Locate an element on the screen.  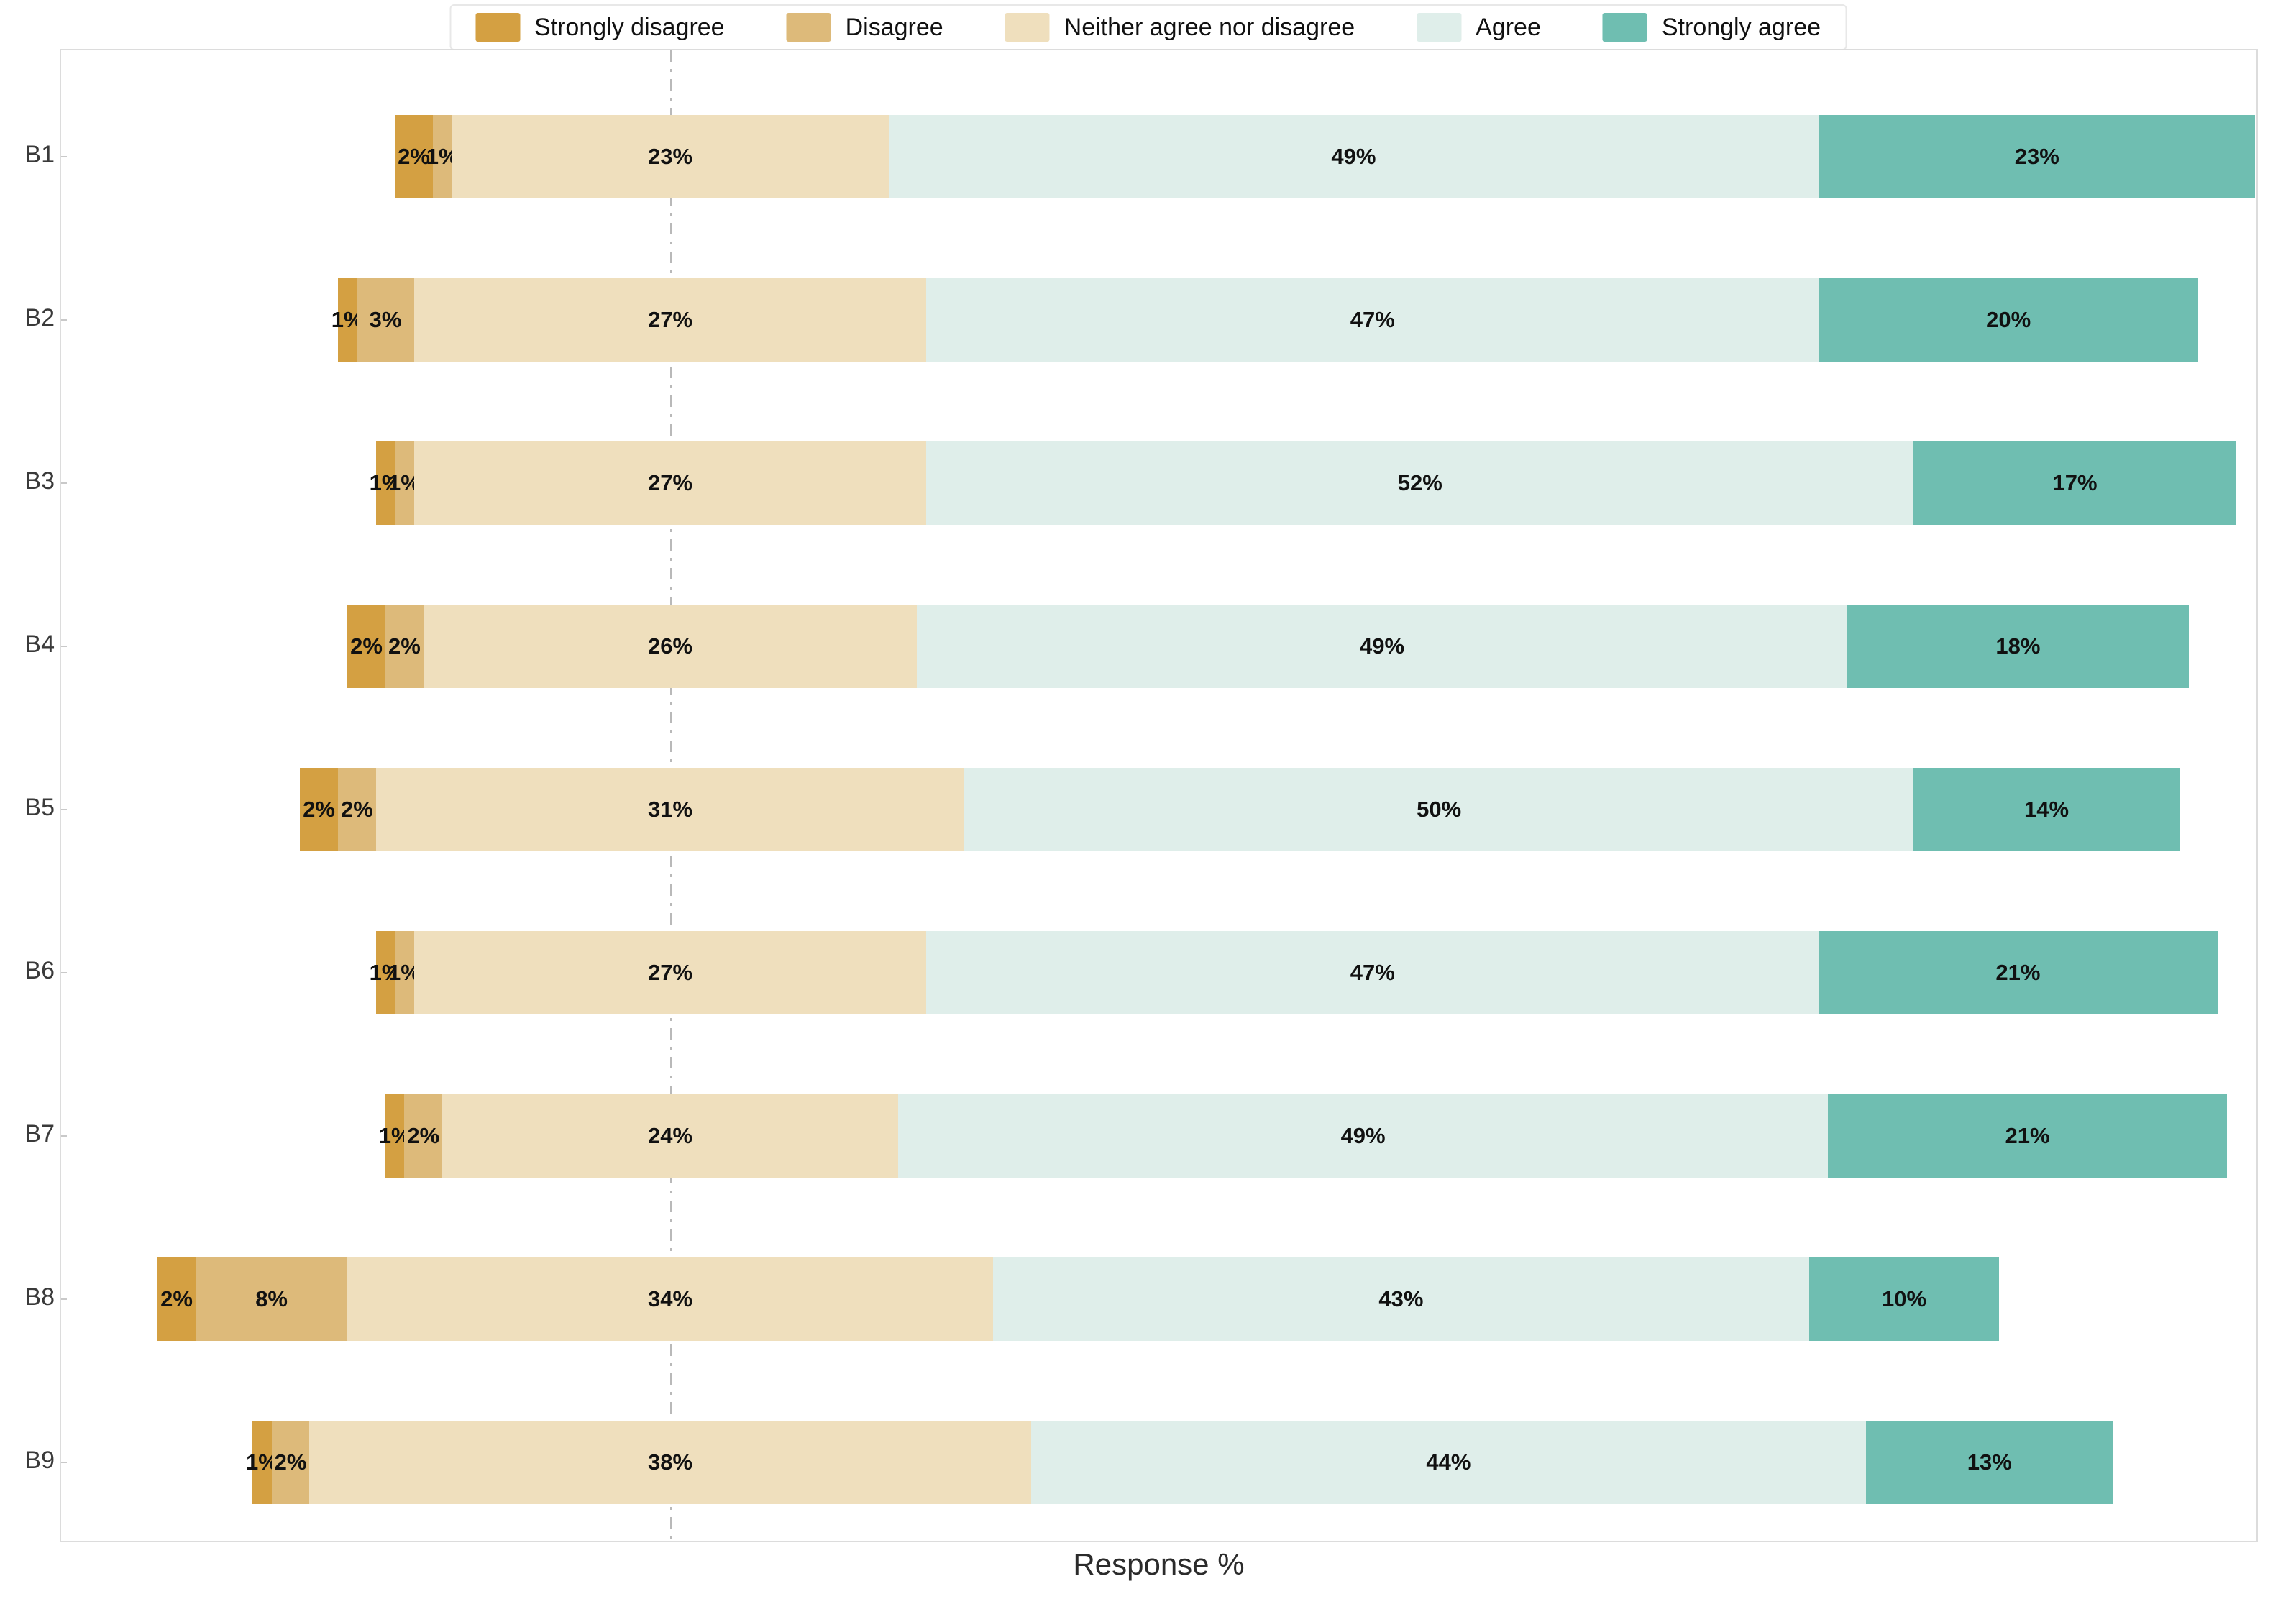
bar-segment-B6-neither-agree-nor-disagree: 27% is located at coordinates (670, 973).